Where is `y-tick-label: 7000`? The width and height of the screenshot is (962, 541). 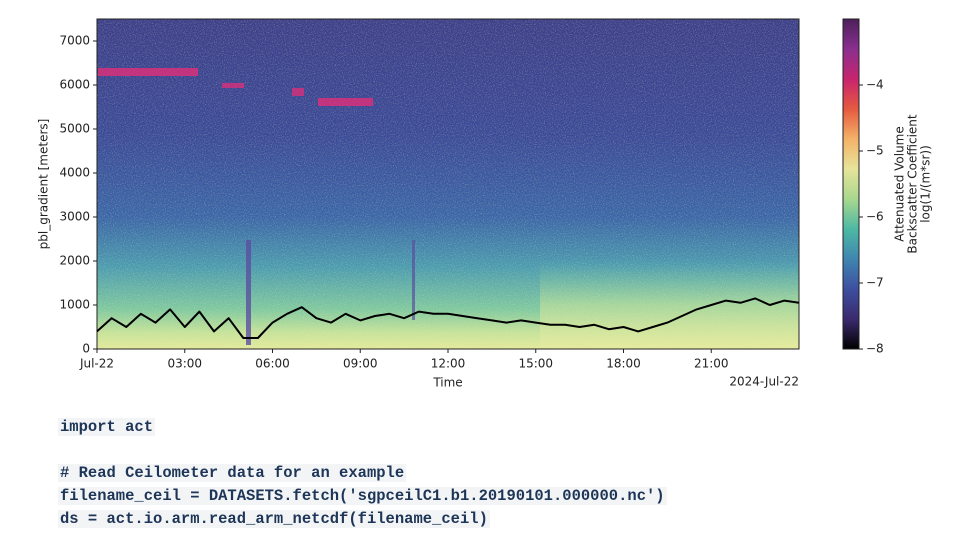
y-tick-label: 7000 is located at coordinates (74, 41).